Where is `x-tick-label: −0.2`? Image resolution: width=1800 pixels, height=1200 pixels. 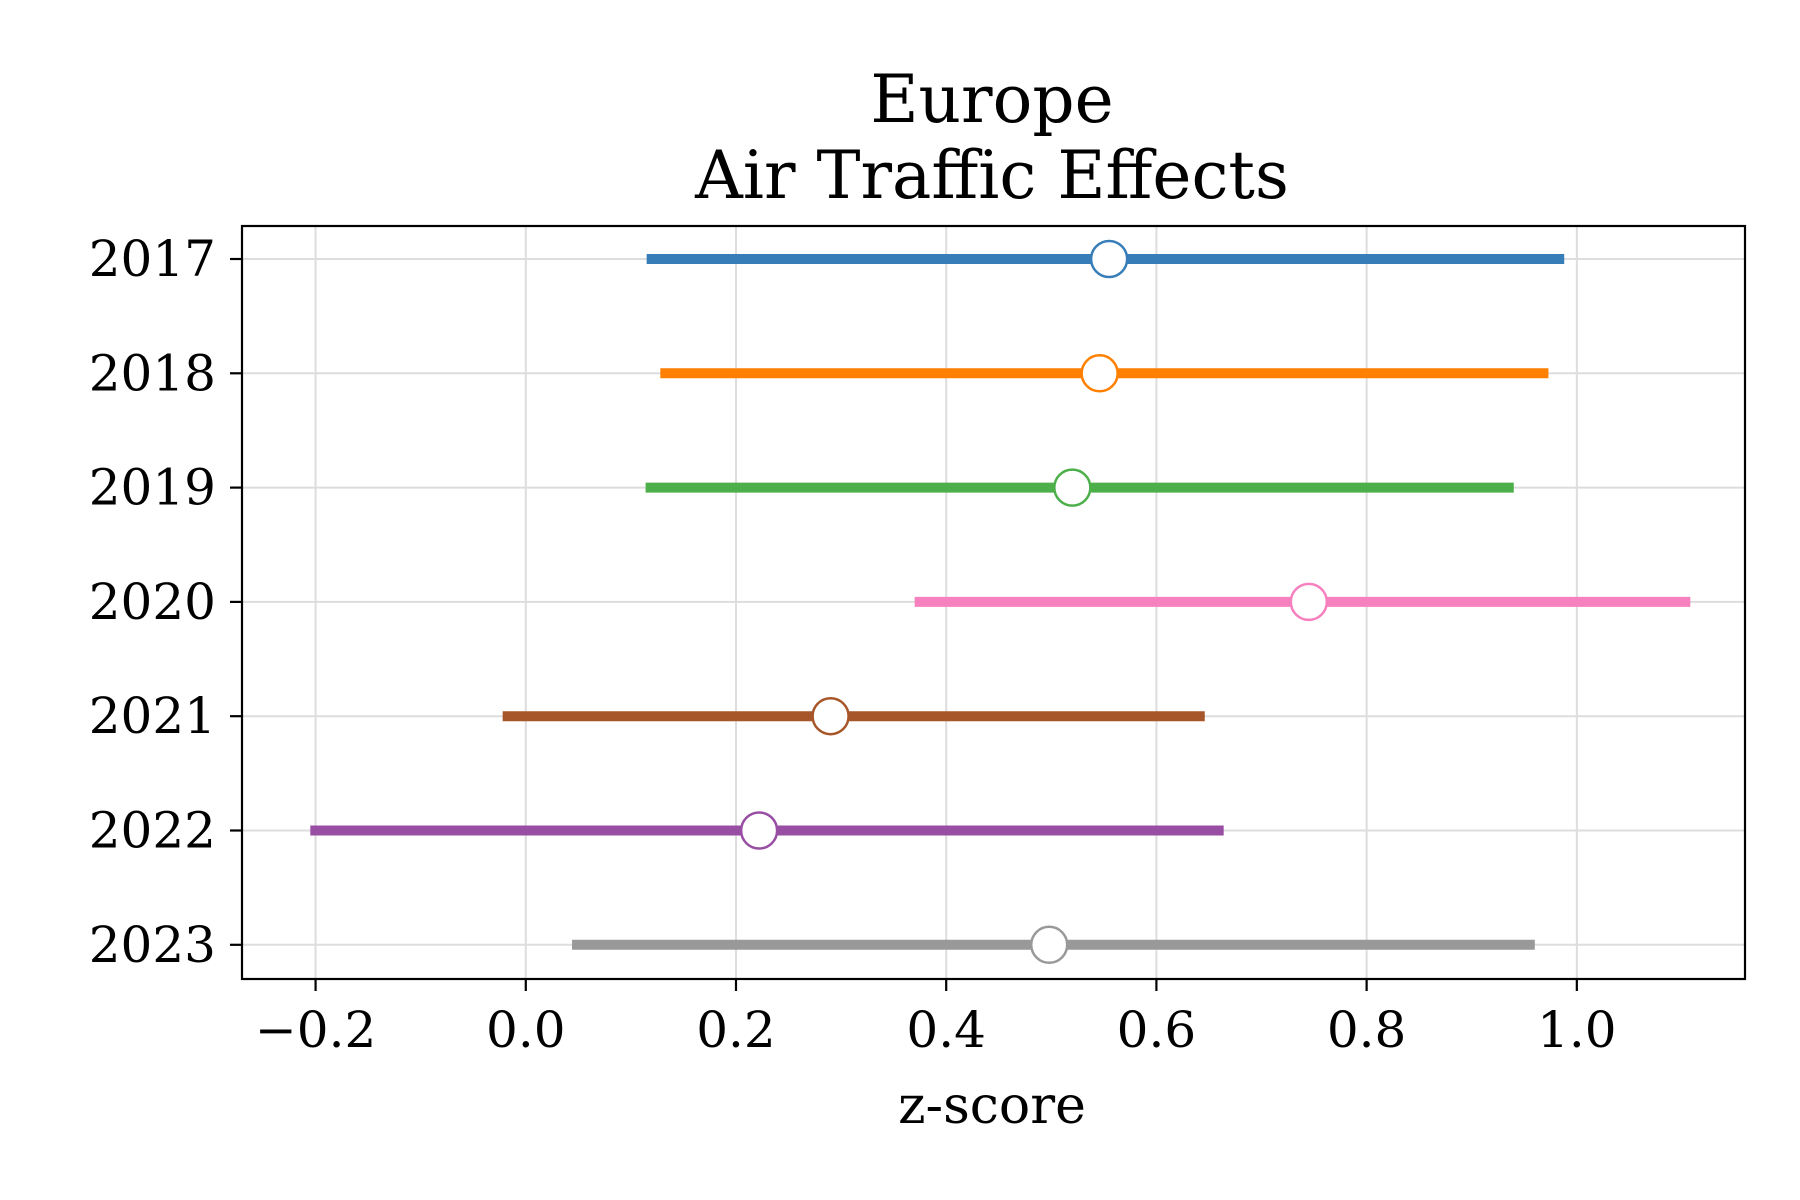
x-tick-label: −0.2 is located at coordinates (315, 1030).